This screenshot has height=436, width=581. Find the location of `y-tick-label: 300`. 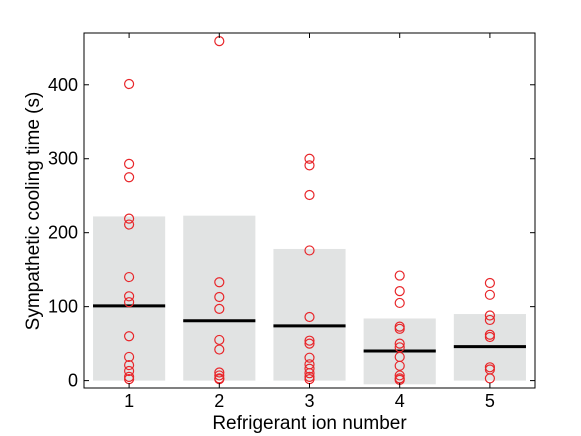

y-tick-label: 300 is located at coordinates (63, 159).